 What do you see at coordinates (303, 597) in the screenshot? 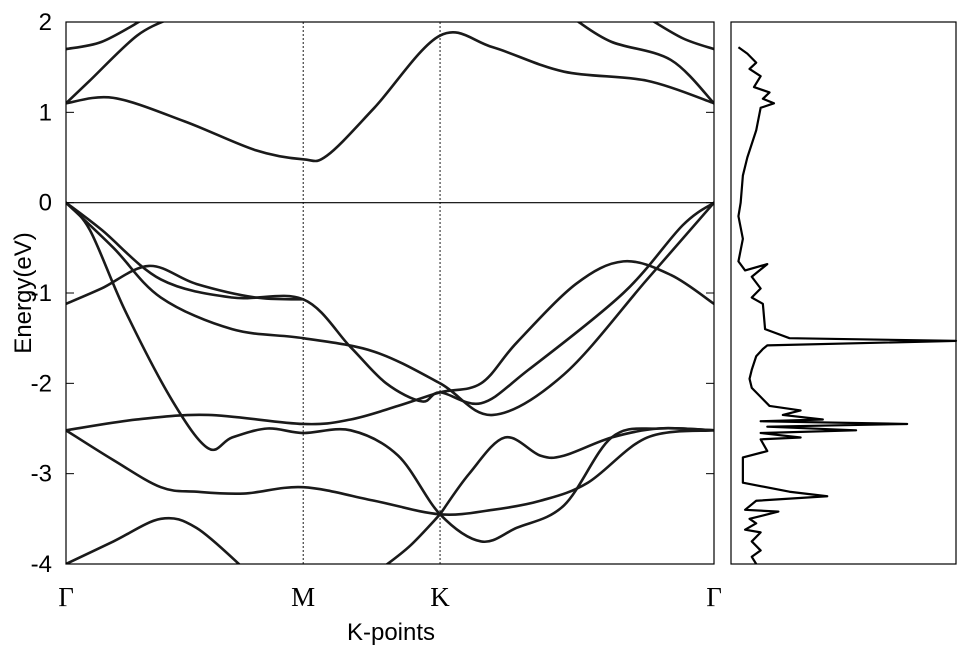
I see `k-point-label-1: M` at bounding box center [303, 597].